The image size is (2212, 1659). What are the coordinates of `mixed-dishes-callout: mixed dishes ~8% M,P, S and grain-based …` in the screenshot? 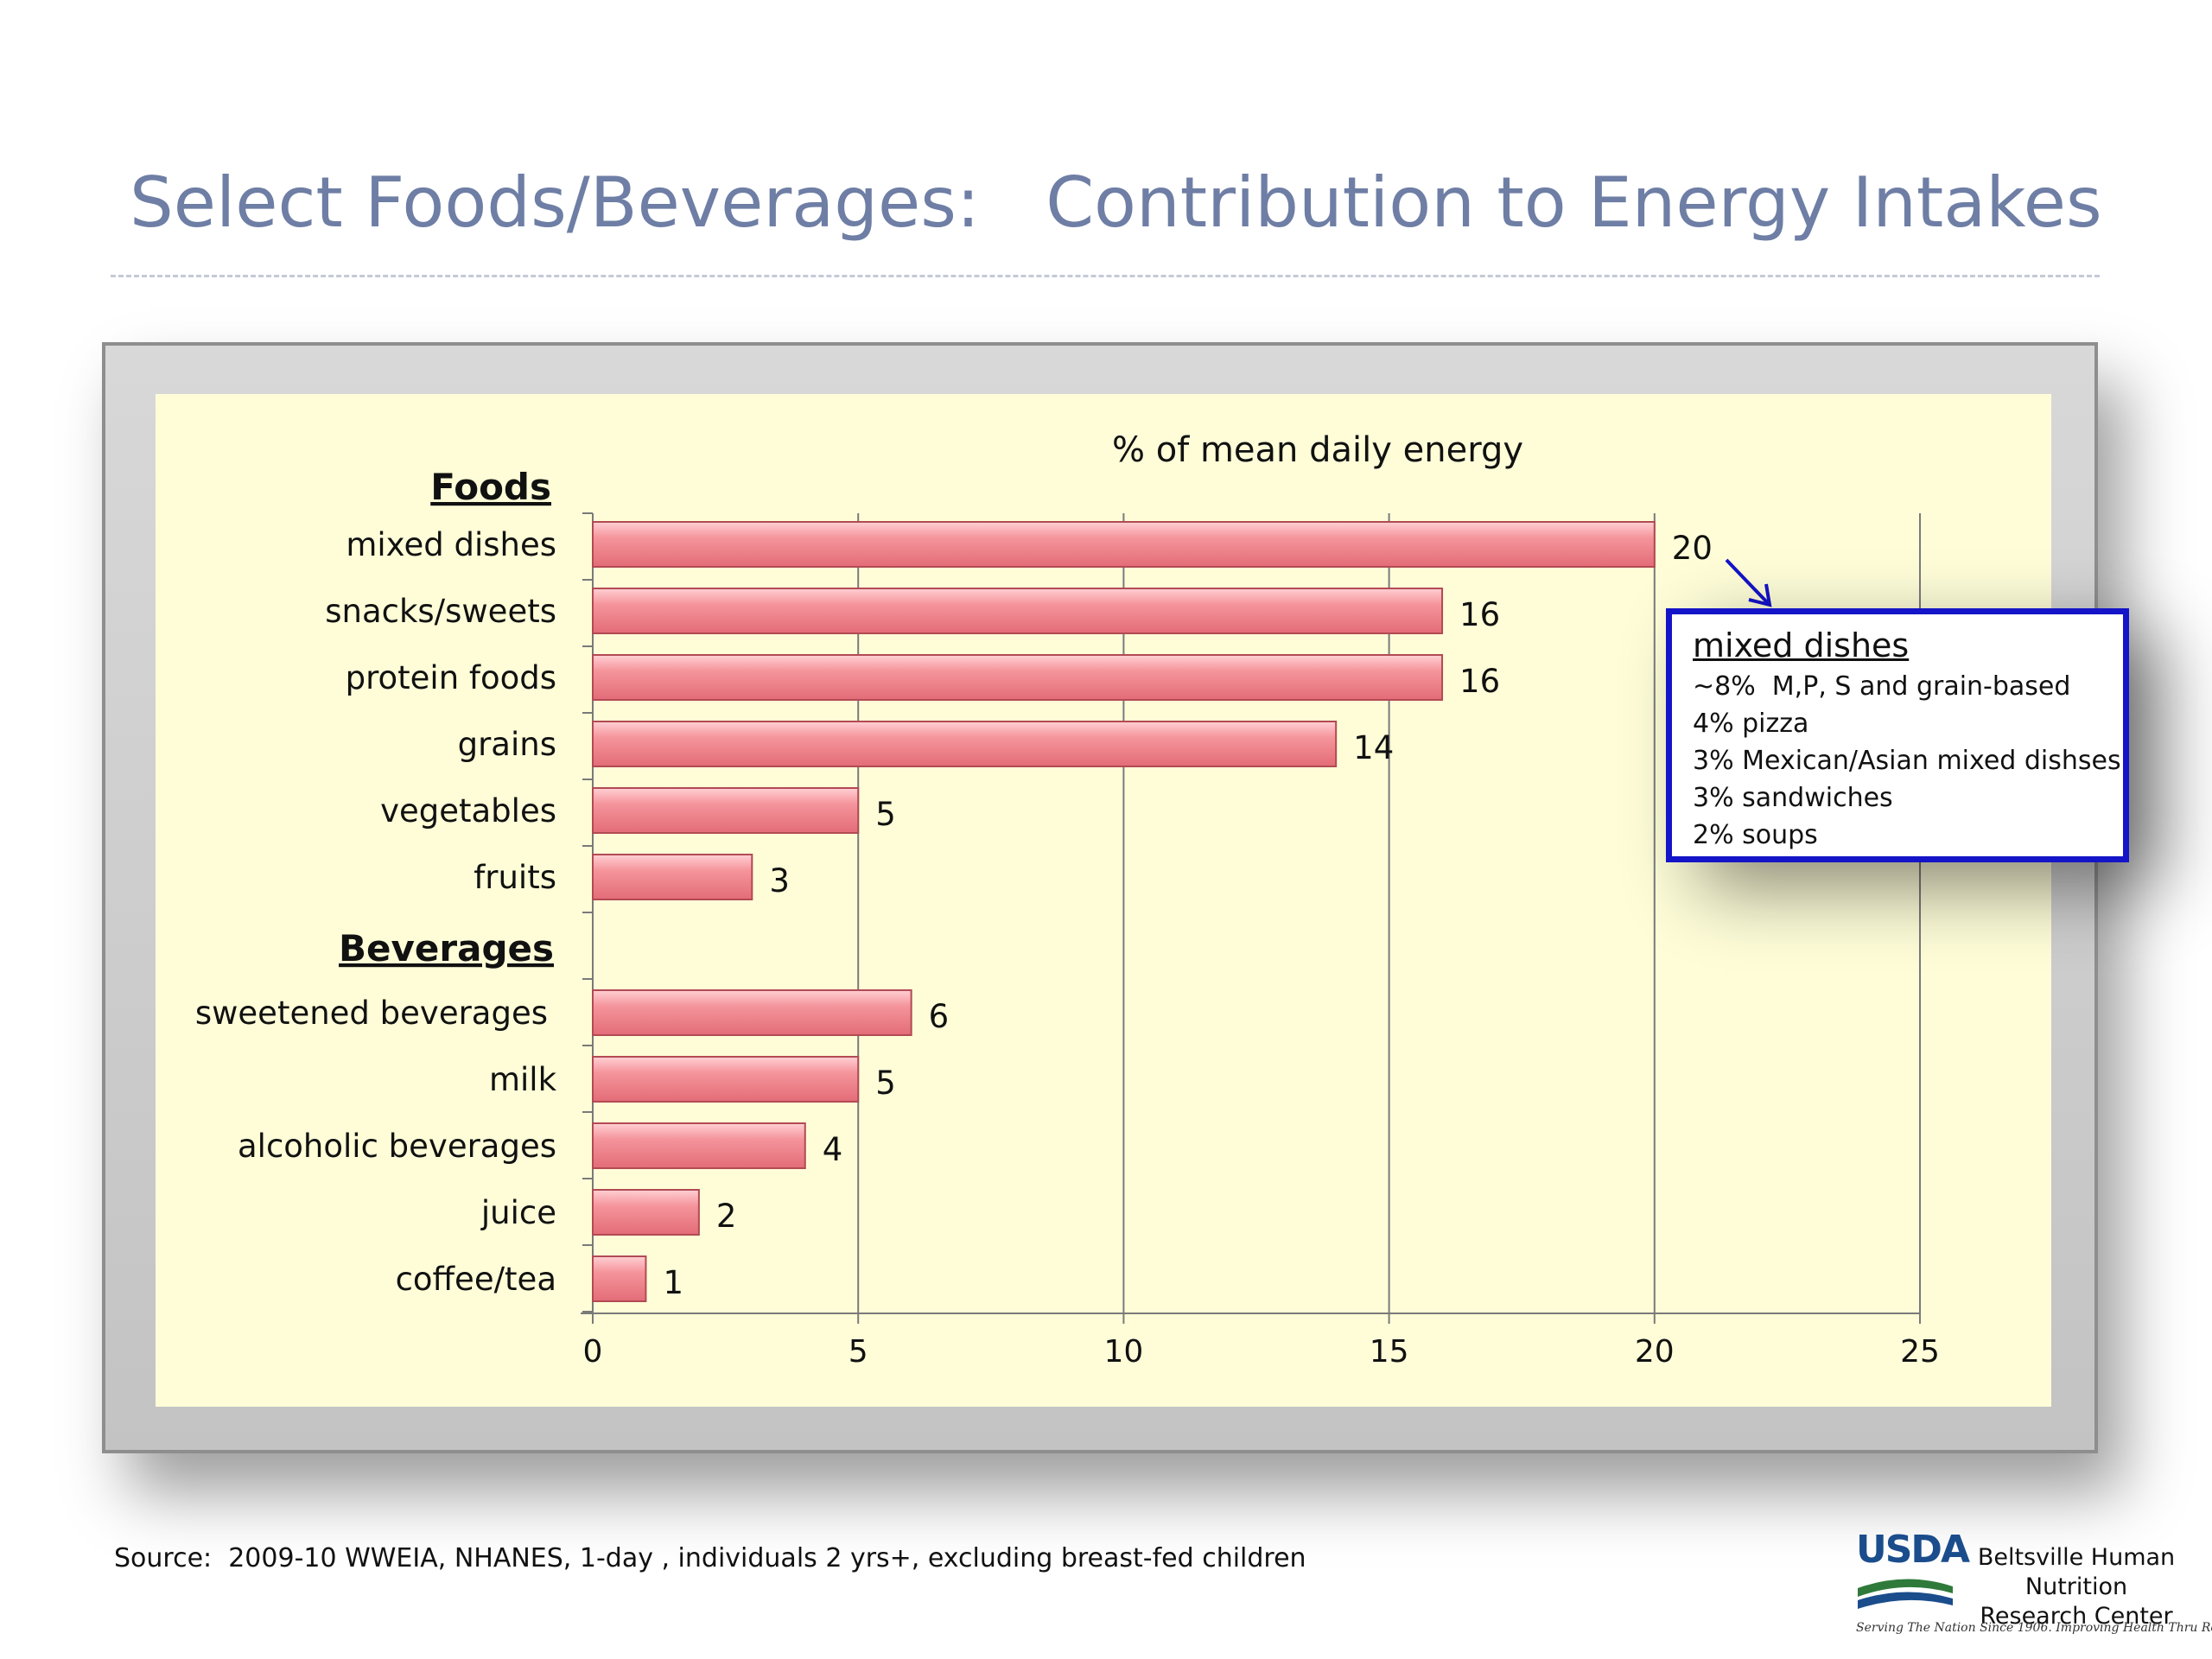 It's located at (1897, 735).